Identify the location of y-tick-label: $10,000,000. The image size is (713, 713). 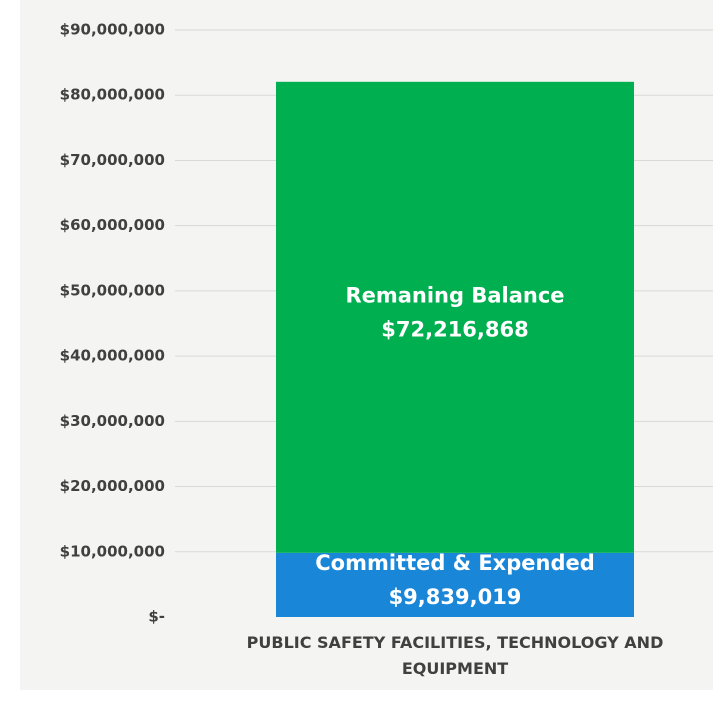
(112, 551).